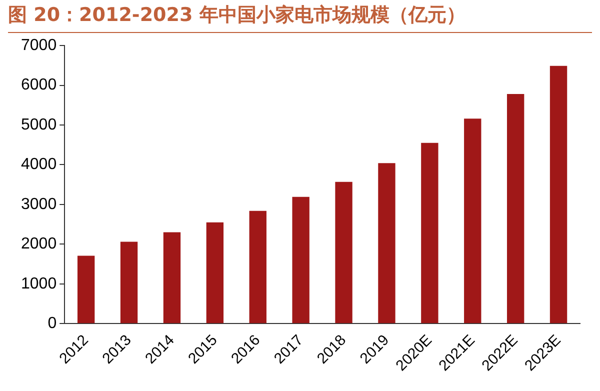  Describe the element at coordinates (39, 165) in the screenshot. I see `y-tick-label: 4000` at that location.